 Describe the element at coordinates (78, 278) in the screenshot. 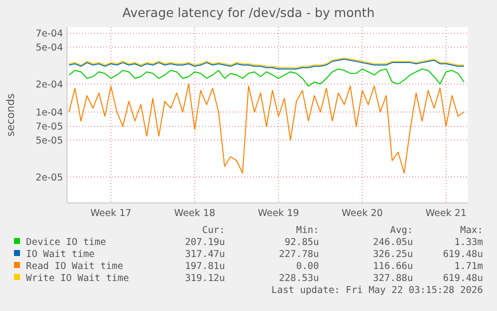

I see `legend-label: Write IO Wait time` at that location.